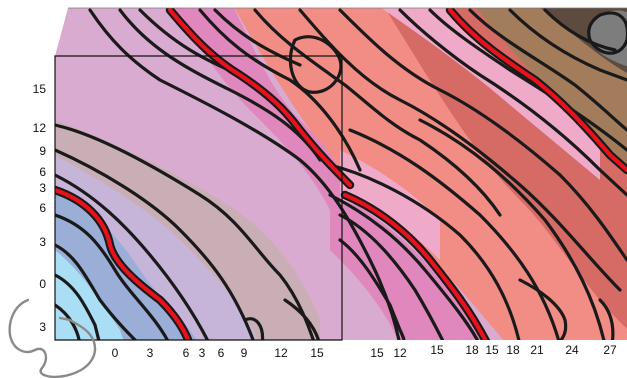  What do you see at coordinates (572, 350) in the screenshot?
I see `bottom-label: 24` at bounding box center [572, 350].